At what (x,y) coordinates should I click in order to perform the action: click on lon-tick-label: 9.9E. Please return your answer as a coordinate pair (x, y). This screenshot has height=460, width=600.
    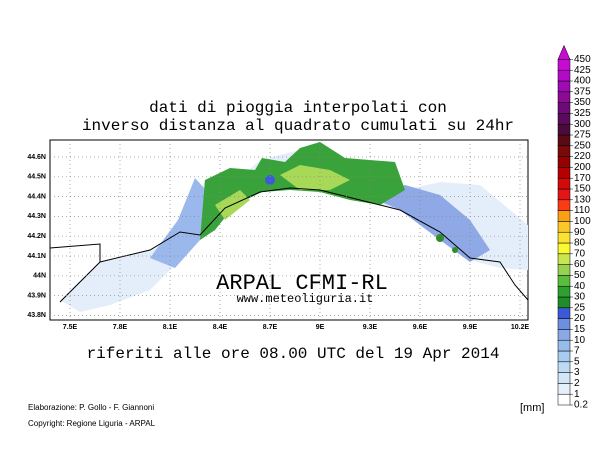
    Looking at the image, I should click on (470, 327).